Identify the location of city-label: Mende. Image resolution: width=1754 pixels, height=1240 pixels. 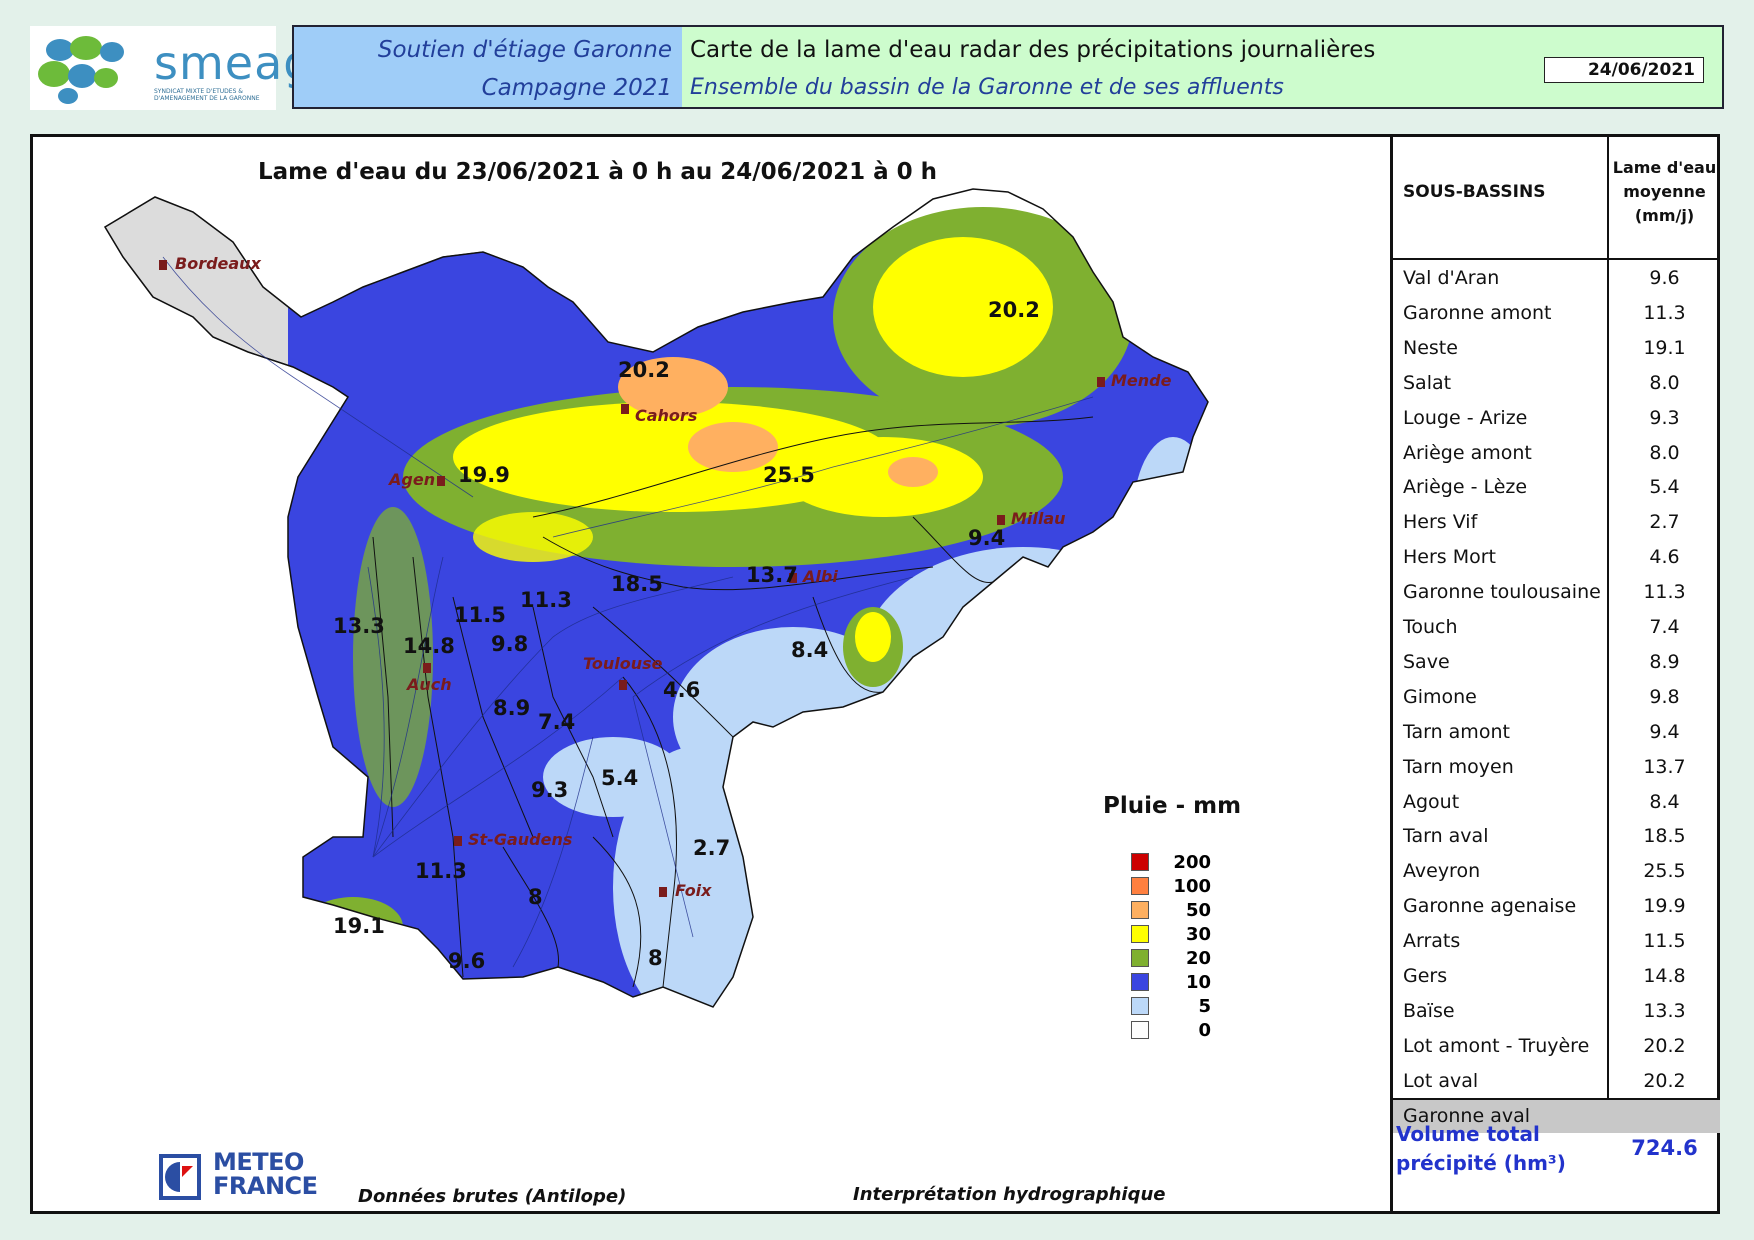
(1141, 380).